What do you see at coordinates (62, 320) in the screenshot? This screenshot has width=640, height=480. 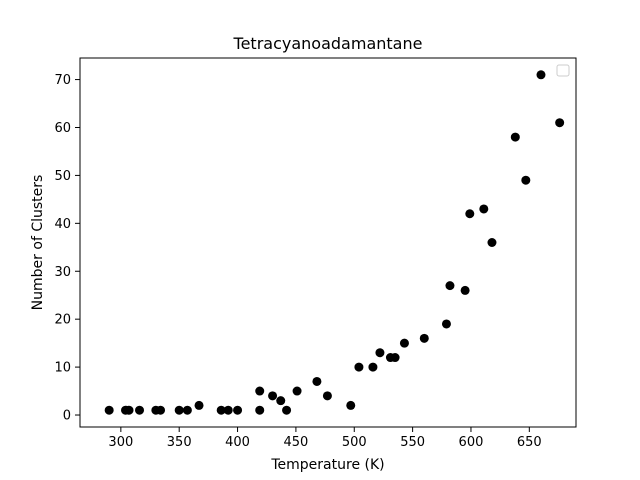 I see `y-tick-label: 20` at bounding box center [62, 320].